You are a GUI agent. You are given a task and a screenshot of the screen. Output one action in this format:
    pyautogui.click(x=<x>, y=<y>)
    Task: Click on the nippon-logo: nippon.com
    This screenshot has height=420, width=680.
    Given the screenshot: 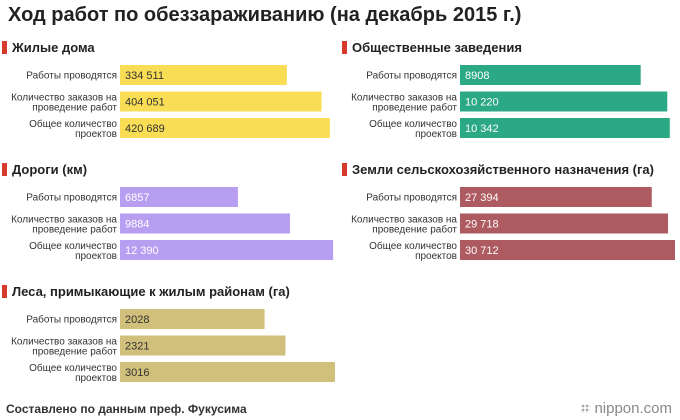 What is the action you would take?
    pyautogui.click(x=626, y=408)
    